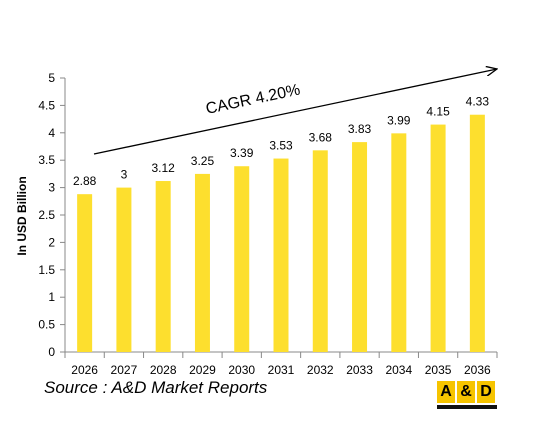 The height and width of the screenshot is (437, 537). Describe the element at coordinates (51, 242) in the screenshot. I see `y-tick-label: 2` at that location.